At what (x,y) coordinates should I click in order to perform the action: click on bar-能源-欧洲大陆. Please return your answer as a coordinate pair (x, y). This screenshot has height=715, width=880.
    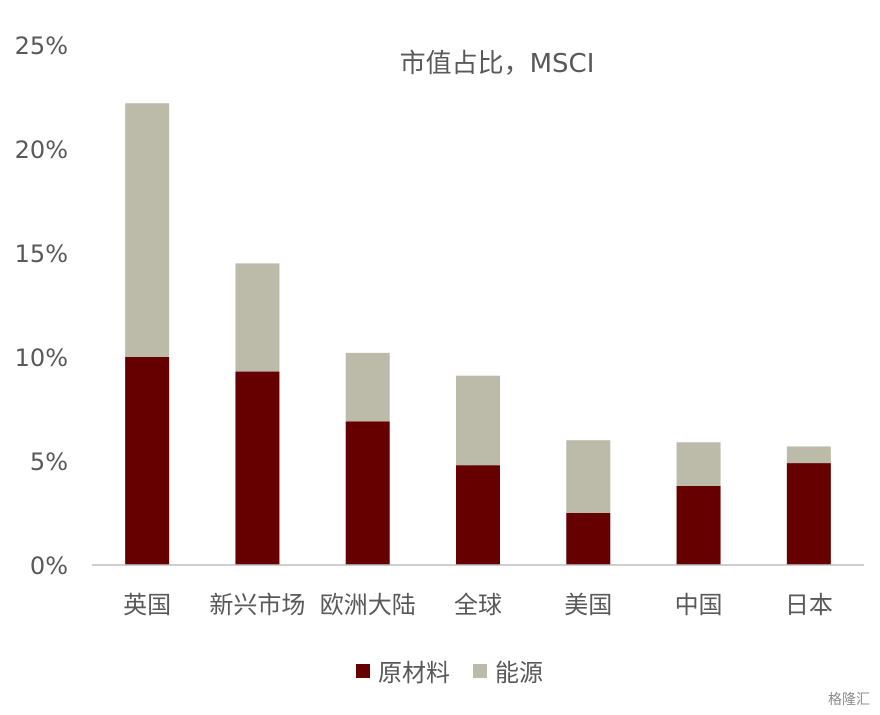
    Looking at the image, I should click on (367, 387).